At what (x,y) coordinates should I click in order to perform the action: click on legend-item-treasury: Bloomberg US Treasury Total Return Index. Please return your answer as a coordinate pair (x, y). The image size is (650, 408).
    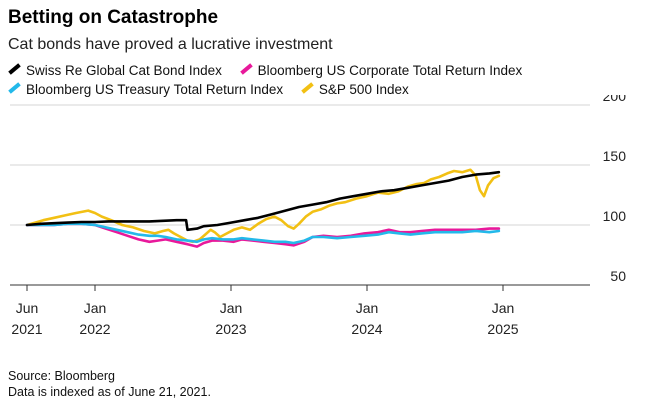
    Looking at the image, I should click on (145, 89).